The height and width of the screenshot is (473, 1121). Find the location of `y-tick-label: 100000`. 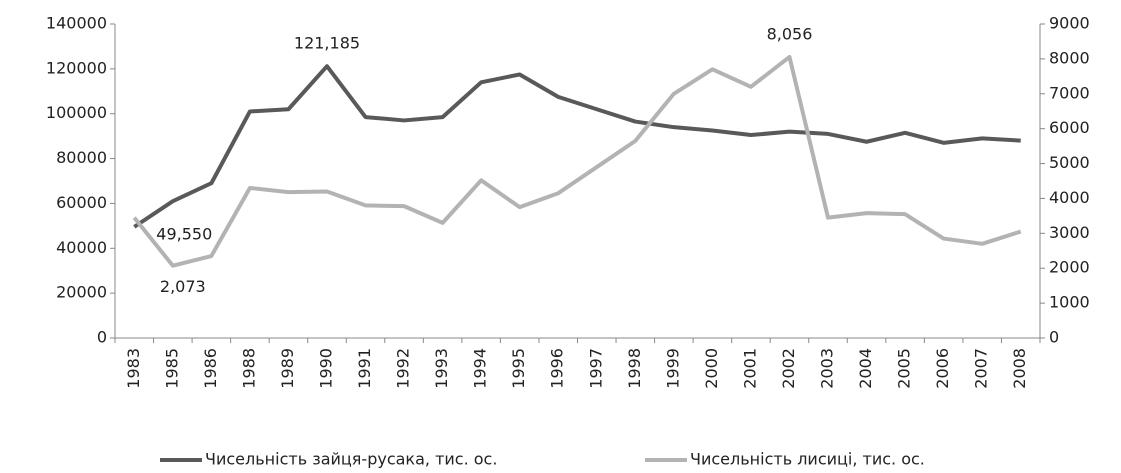

y-tick-label: 100000 is located at coordinates (76, 112).